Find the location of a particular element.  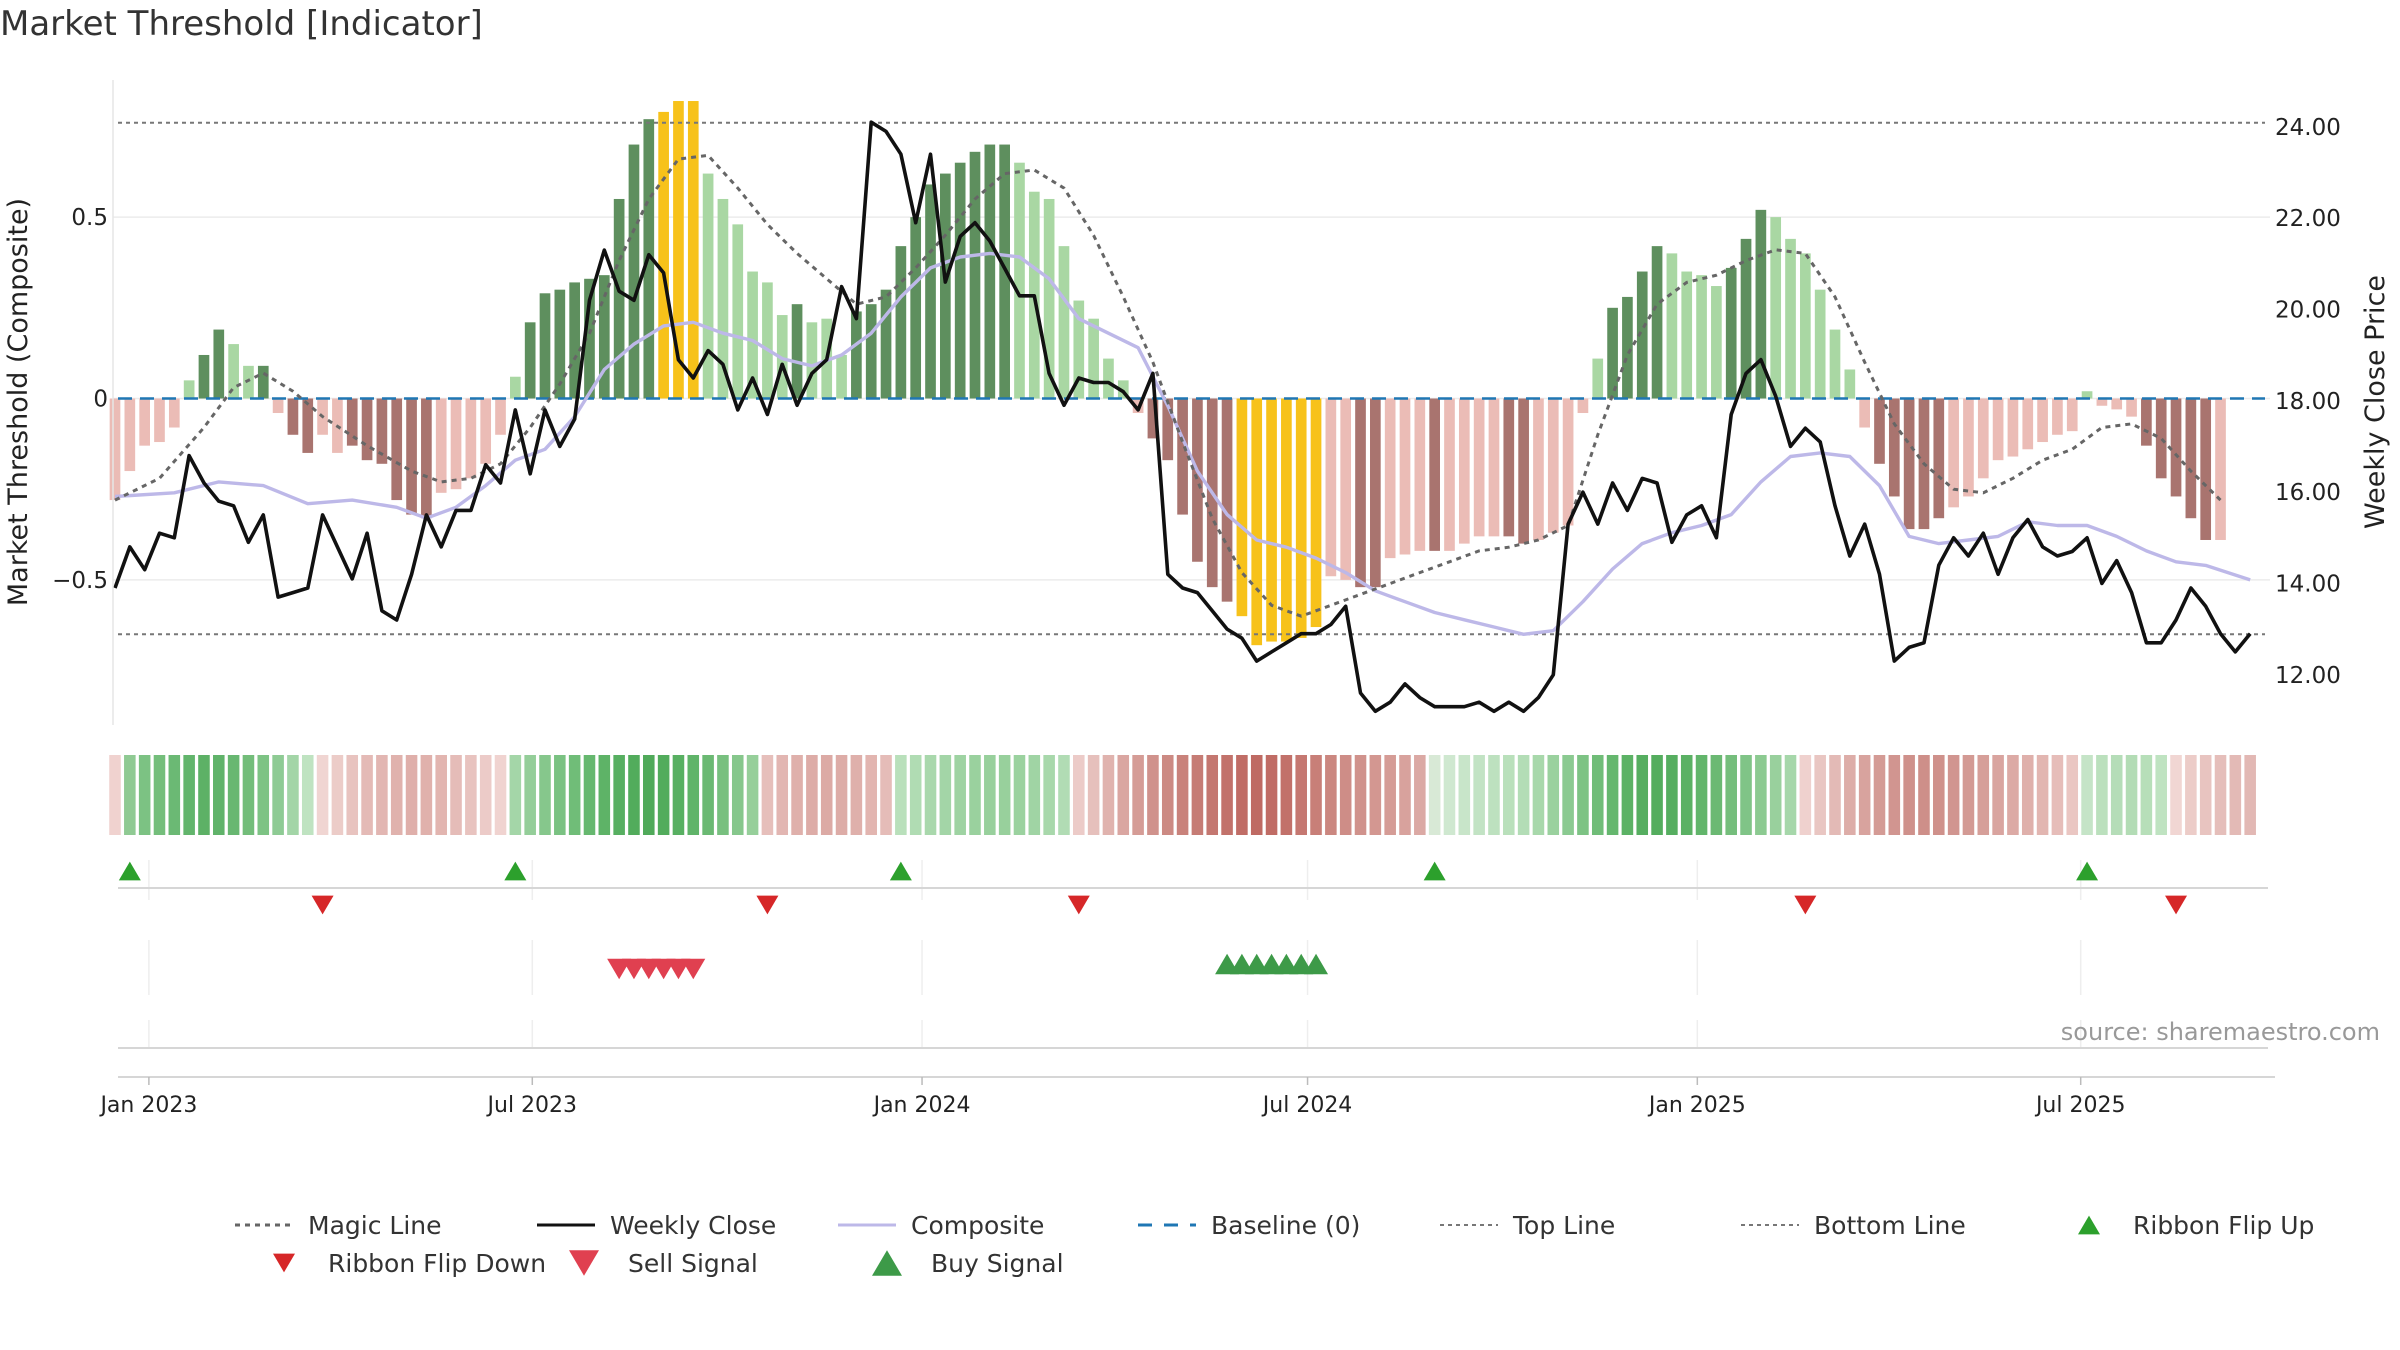

legend-label: Bottom Line is located at coordinates (1890, 1225).